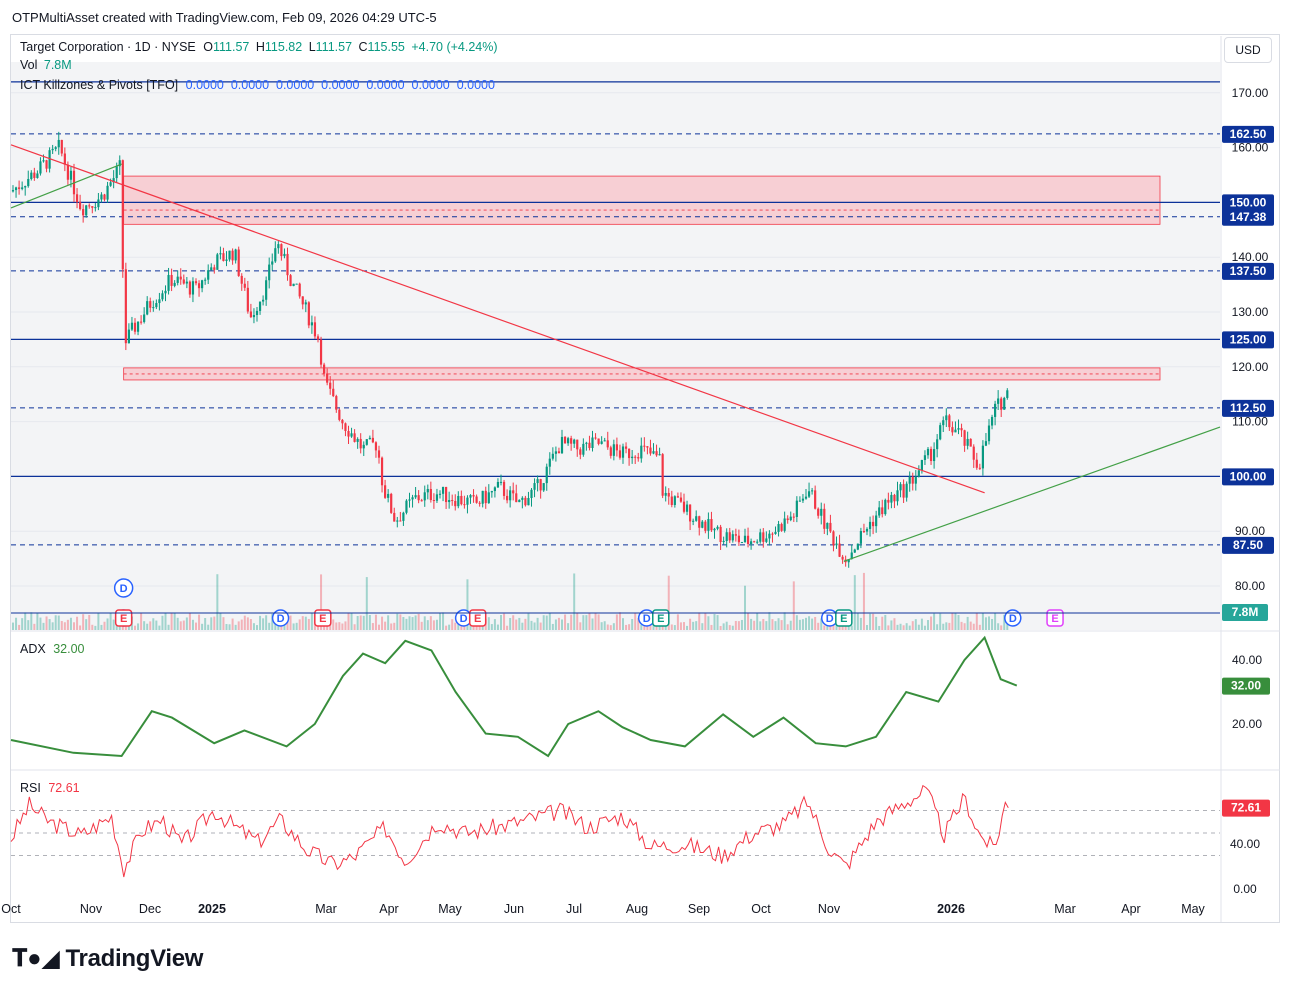  Describe the element at coordinates (107, 958) in the screenshot. I see `tradingview-logo: 𝐓●◢ TradingView` at that location.